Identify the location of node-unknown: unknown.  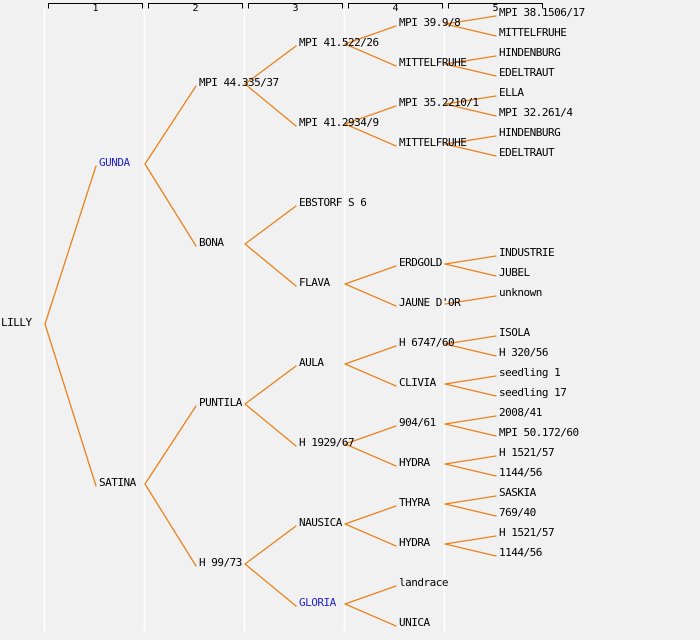
(520, 292).